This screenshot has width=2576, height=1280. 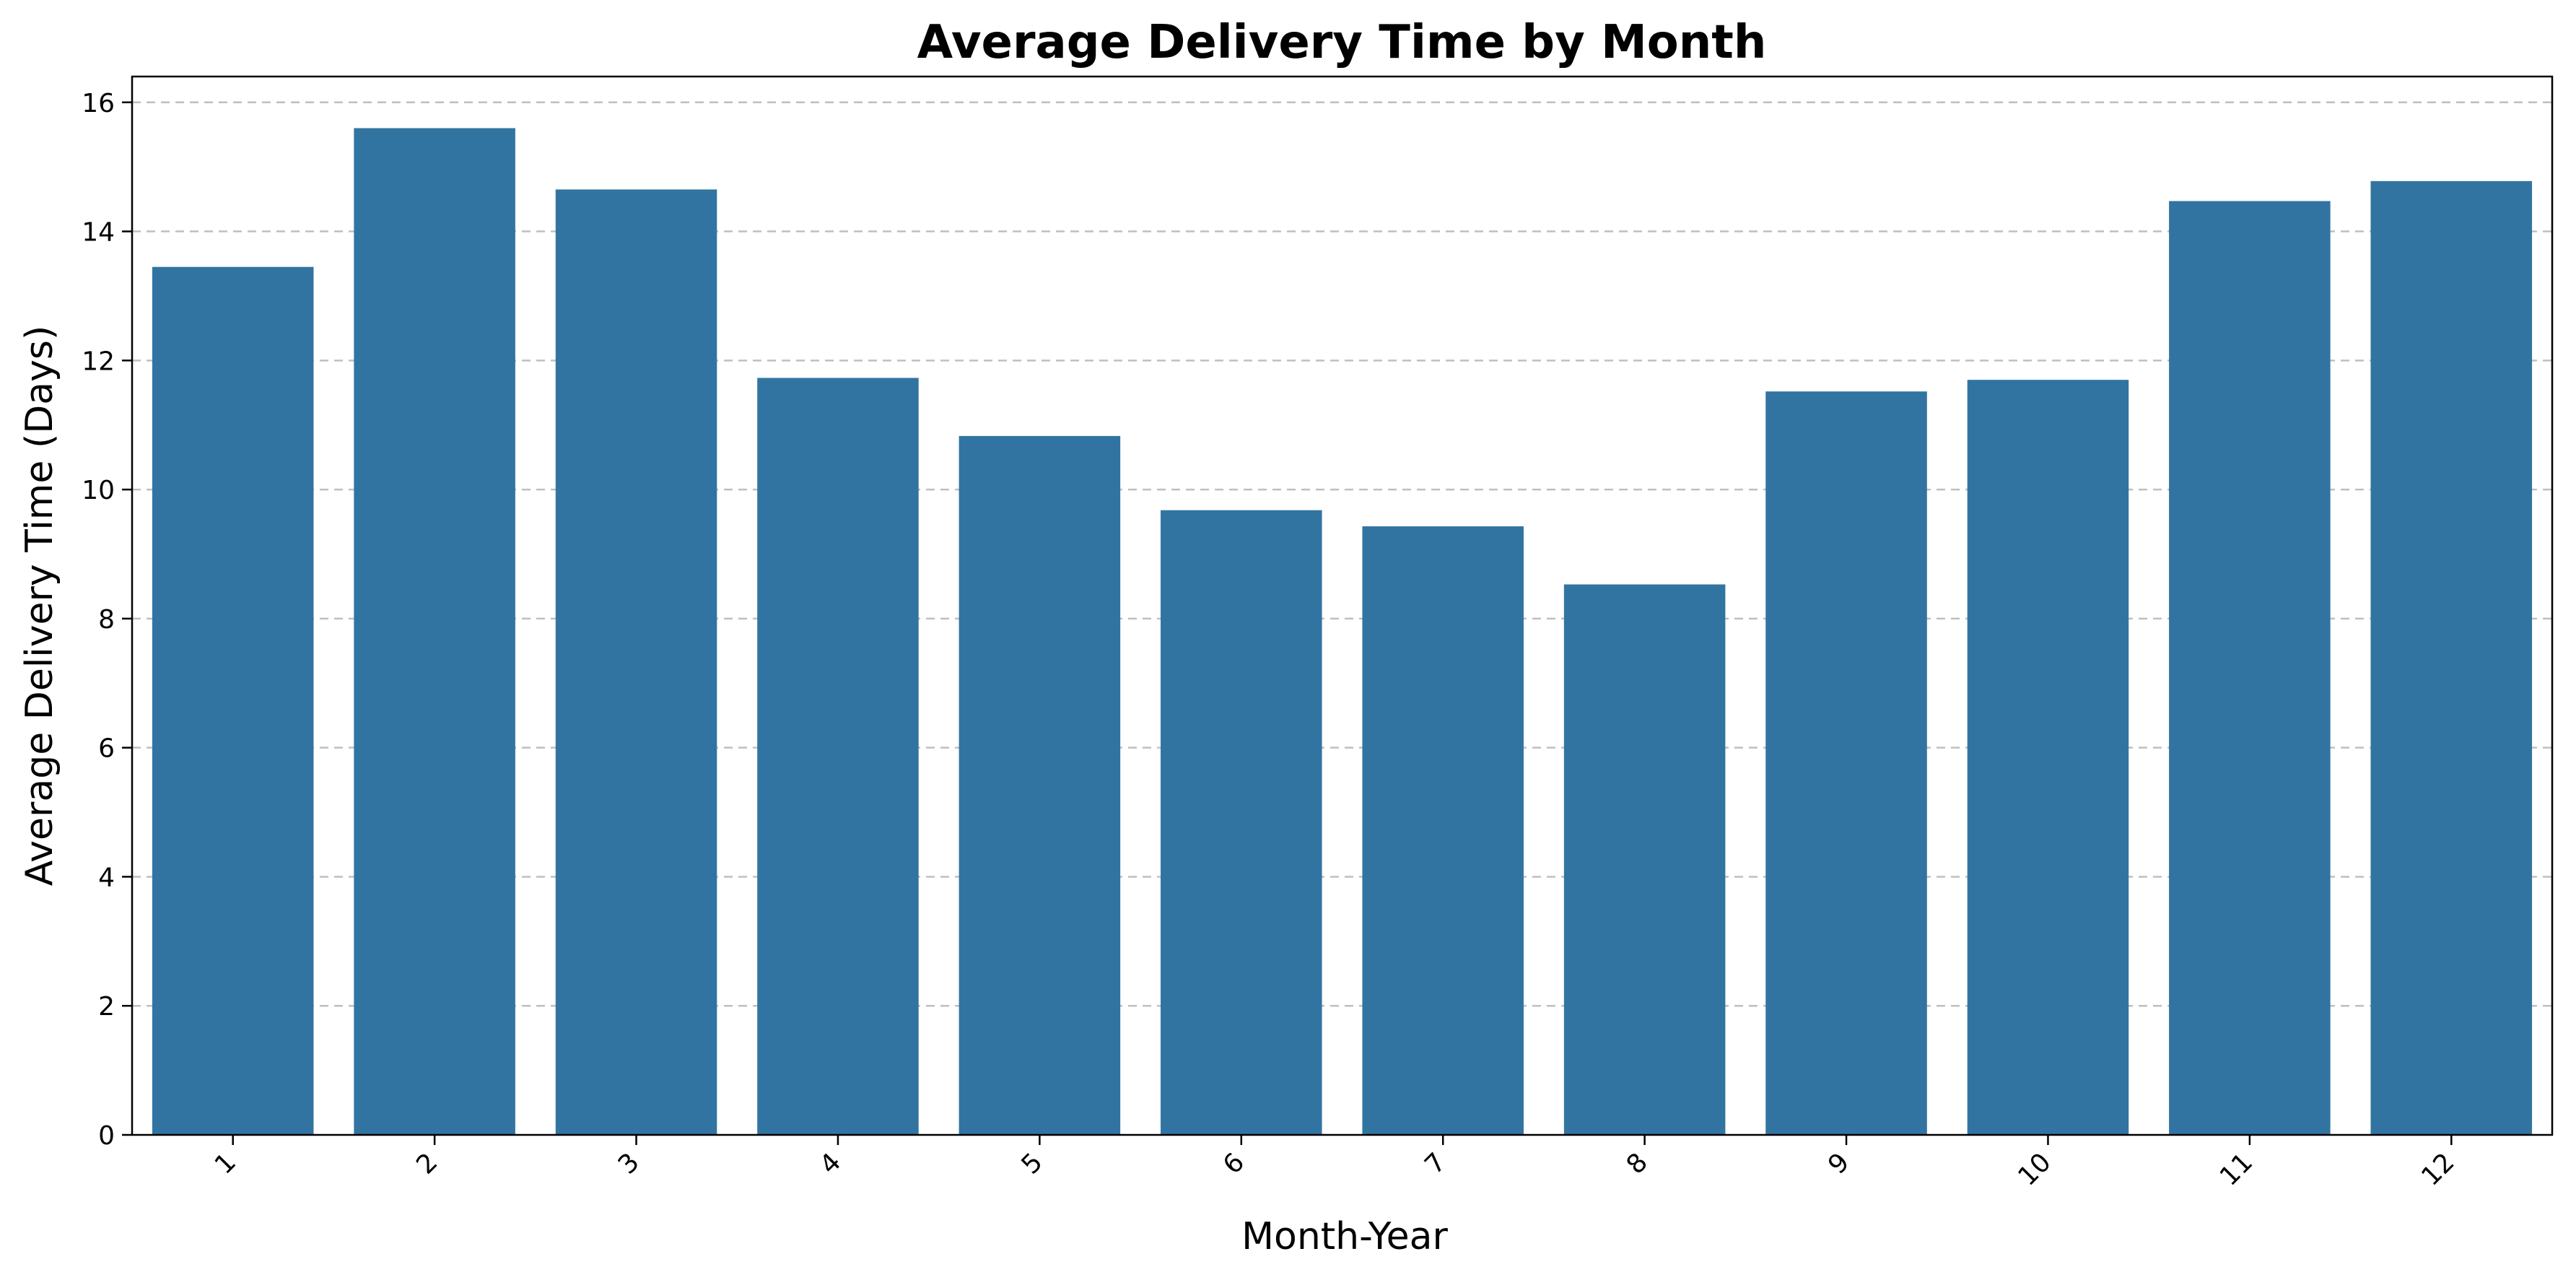 What do you see at coordinates (1032, 1163) in the screenshot?
I see `x-tick-label: 5` at bounding box center [1032, 1163].